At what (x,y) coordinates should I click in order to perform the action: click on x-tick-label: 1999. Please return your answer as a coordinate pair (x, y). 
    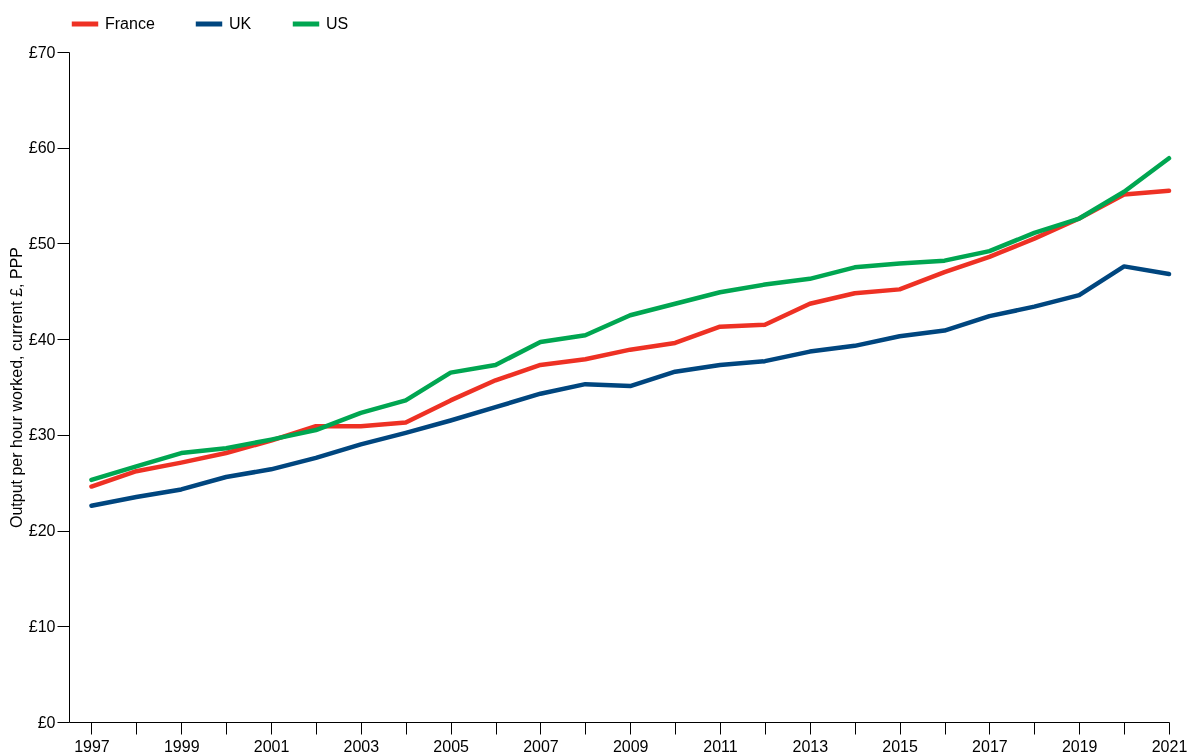
    Looking at the image, I should click on (181, 744).